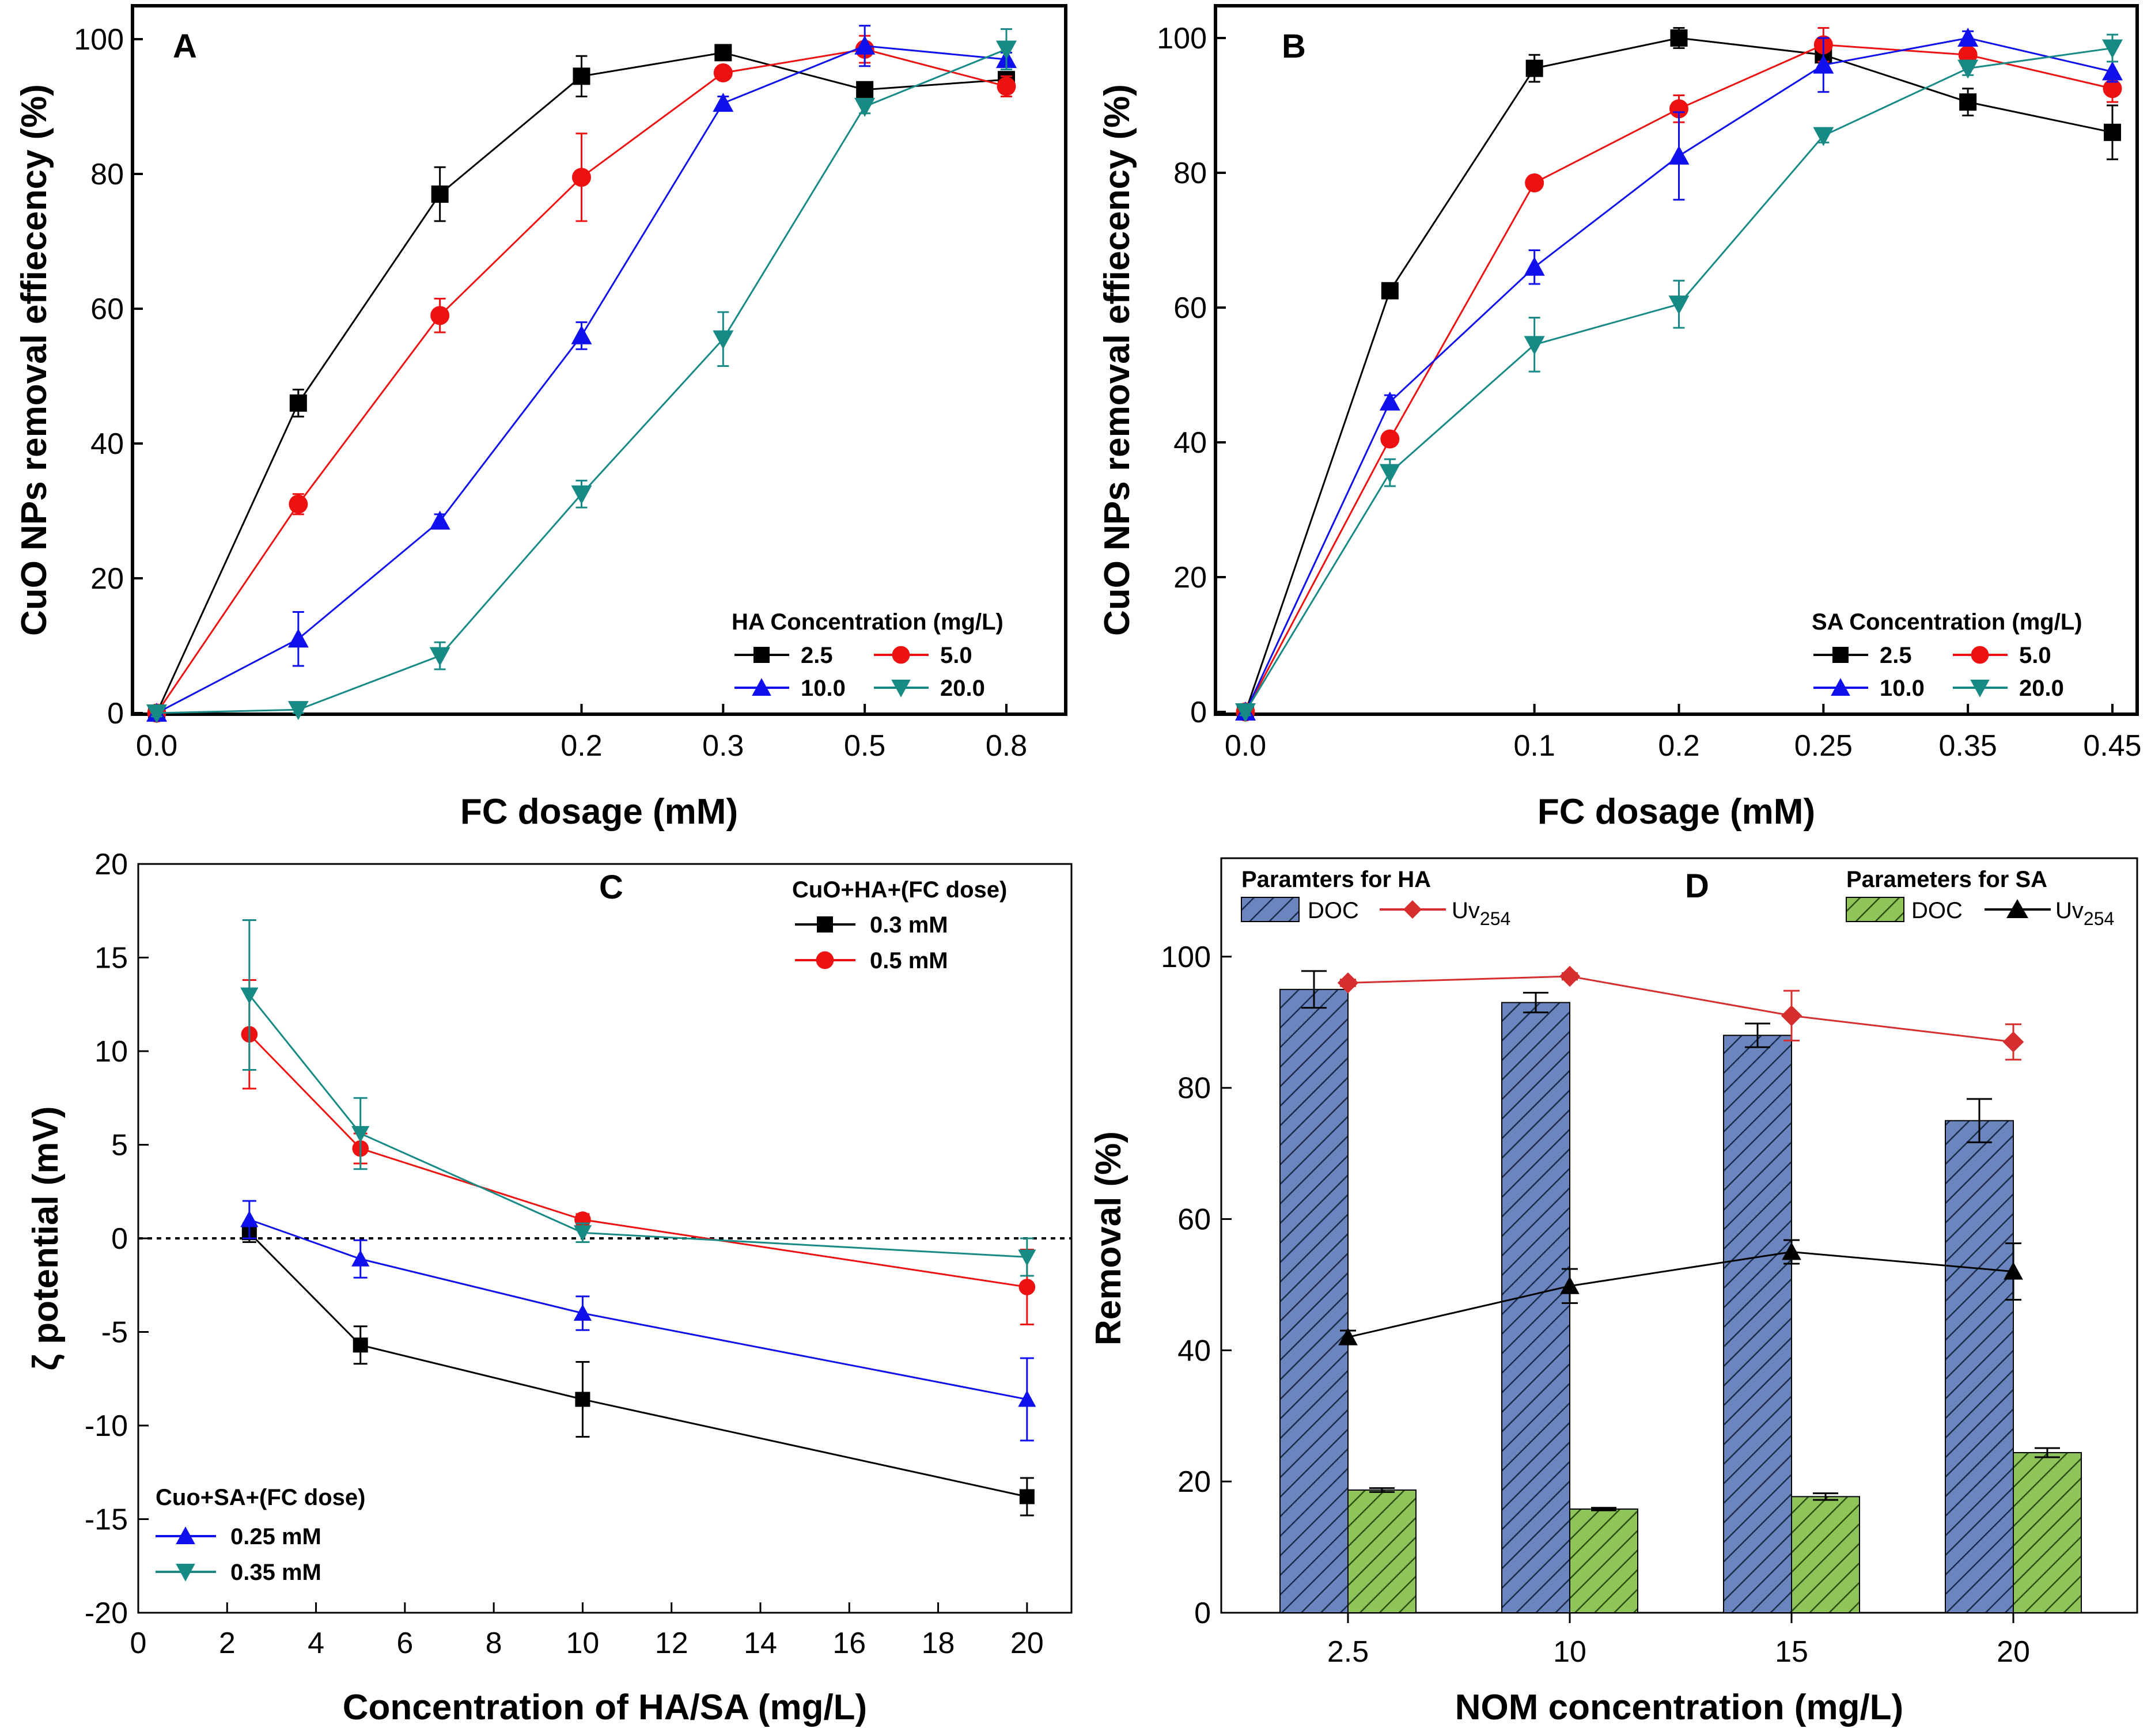 This screenshot has width=2151, height=1736. I want to click on panel-d-bar-series-0-bar, so click(1535, 1307).